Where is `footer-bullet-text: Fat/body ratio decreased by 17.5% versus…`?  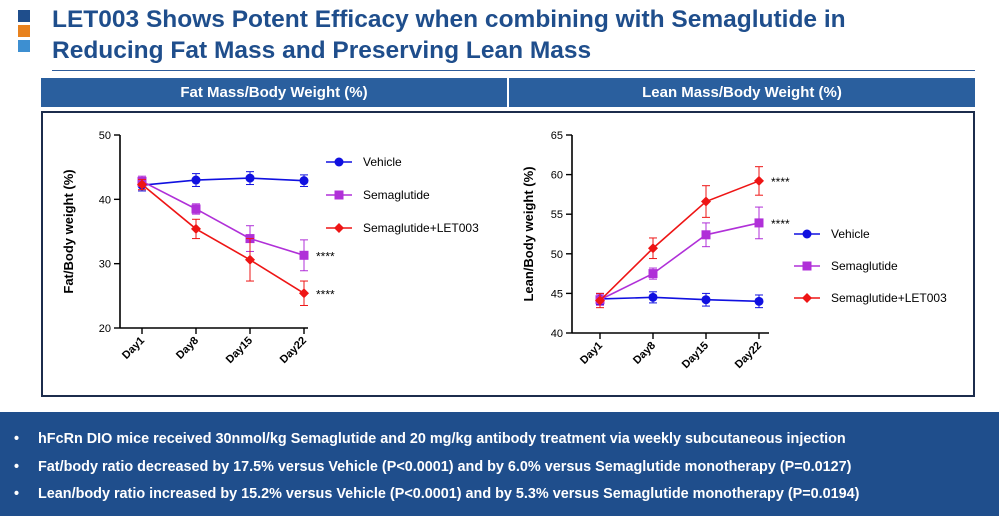
footer-bullet-text: Fat/body ratio decreased by 17.5% versus… is located at coordinates (445, 466).